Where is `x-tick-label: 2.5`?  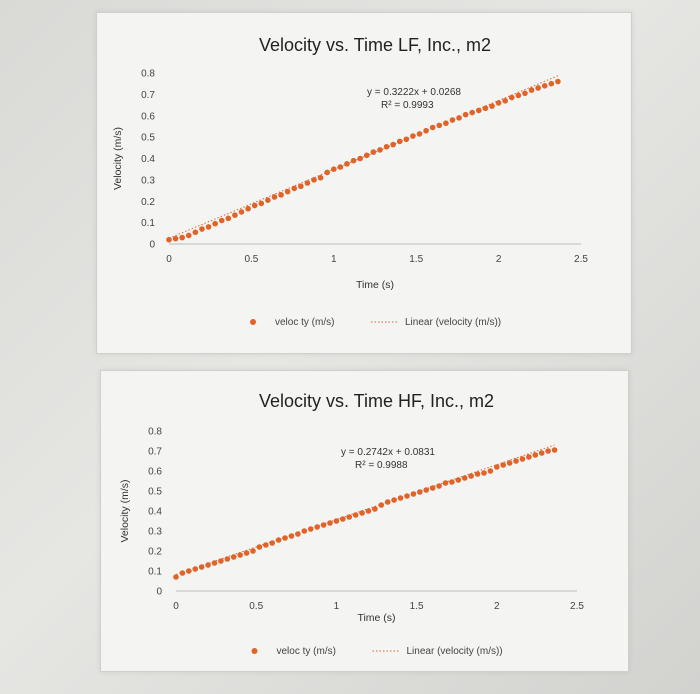 x-tick-label: 2.5 is located at coordinates (581, 259).